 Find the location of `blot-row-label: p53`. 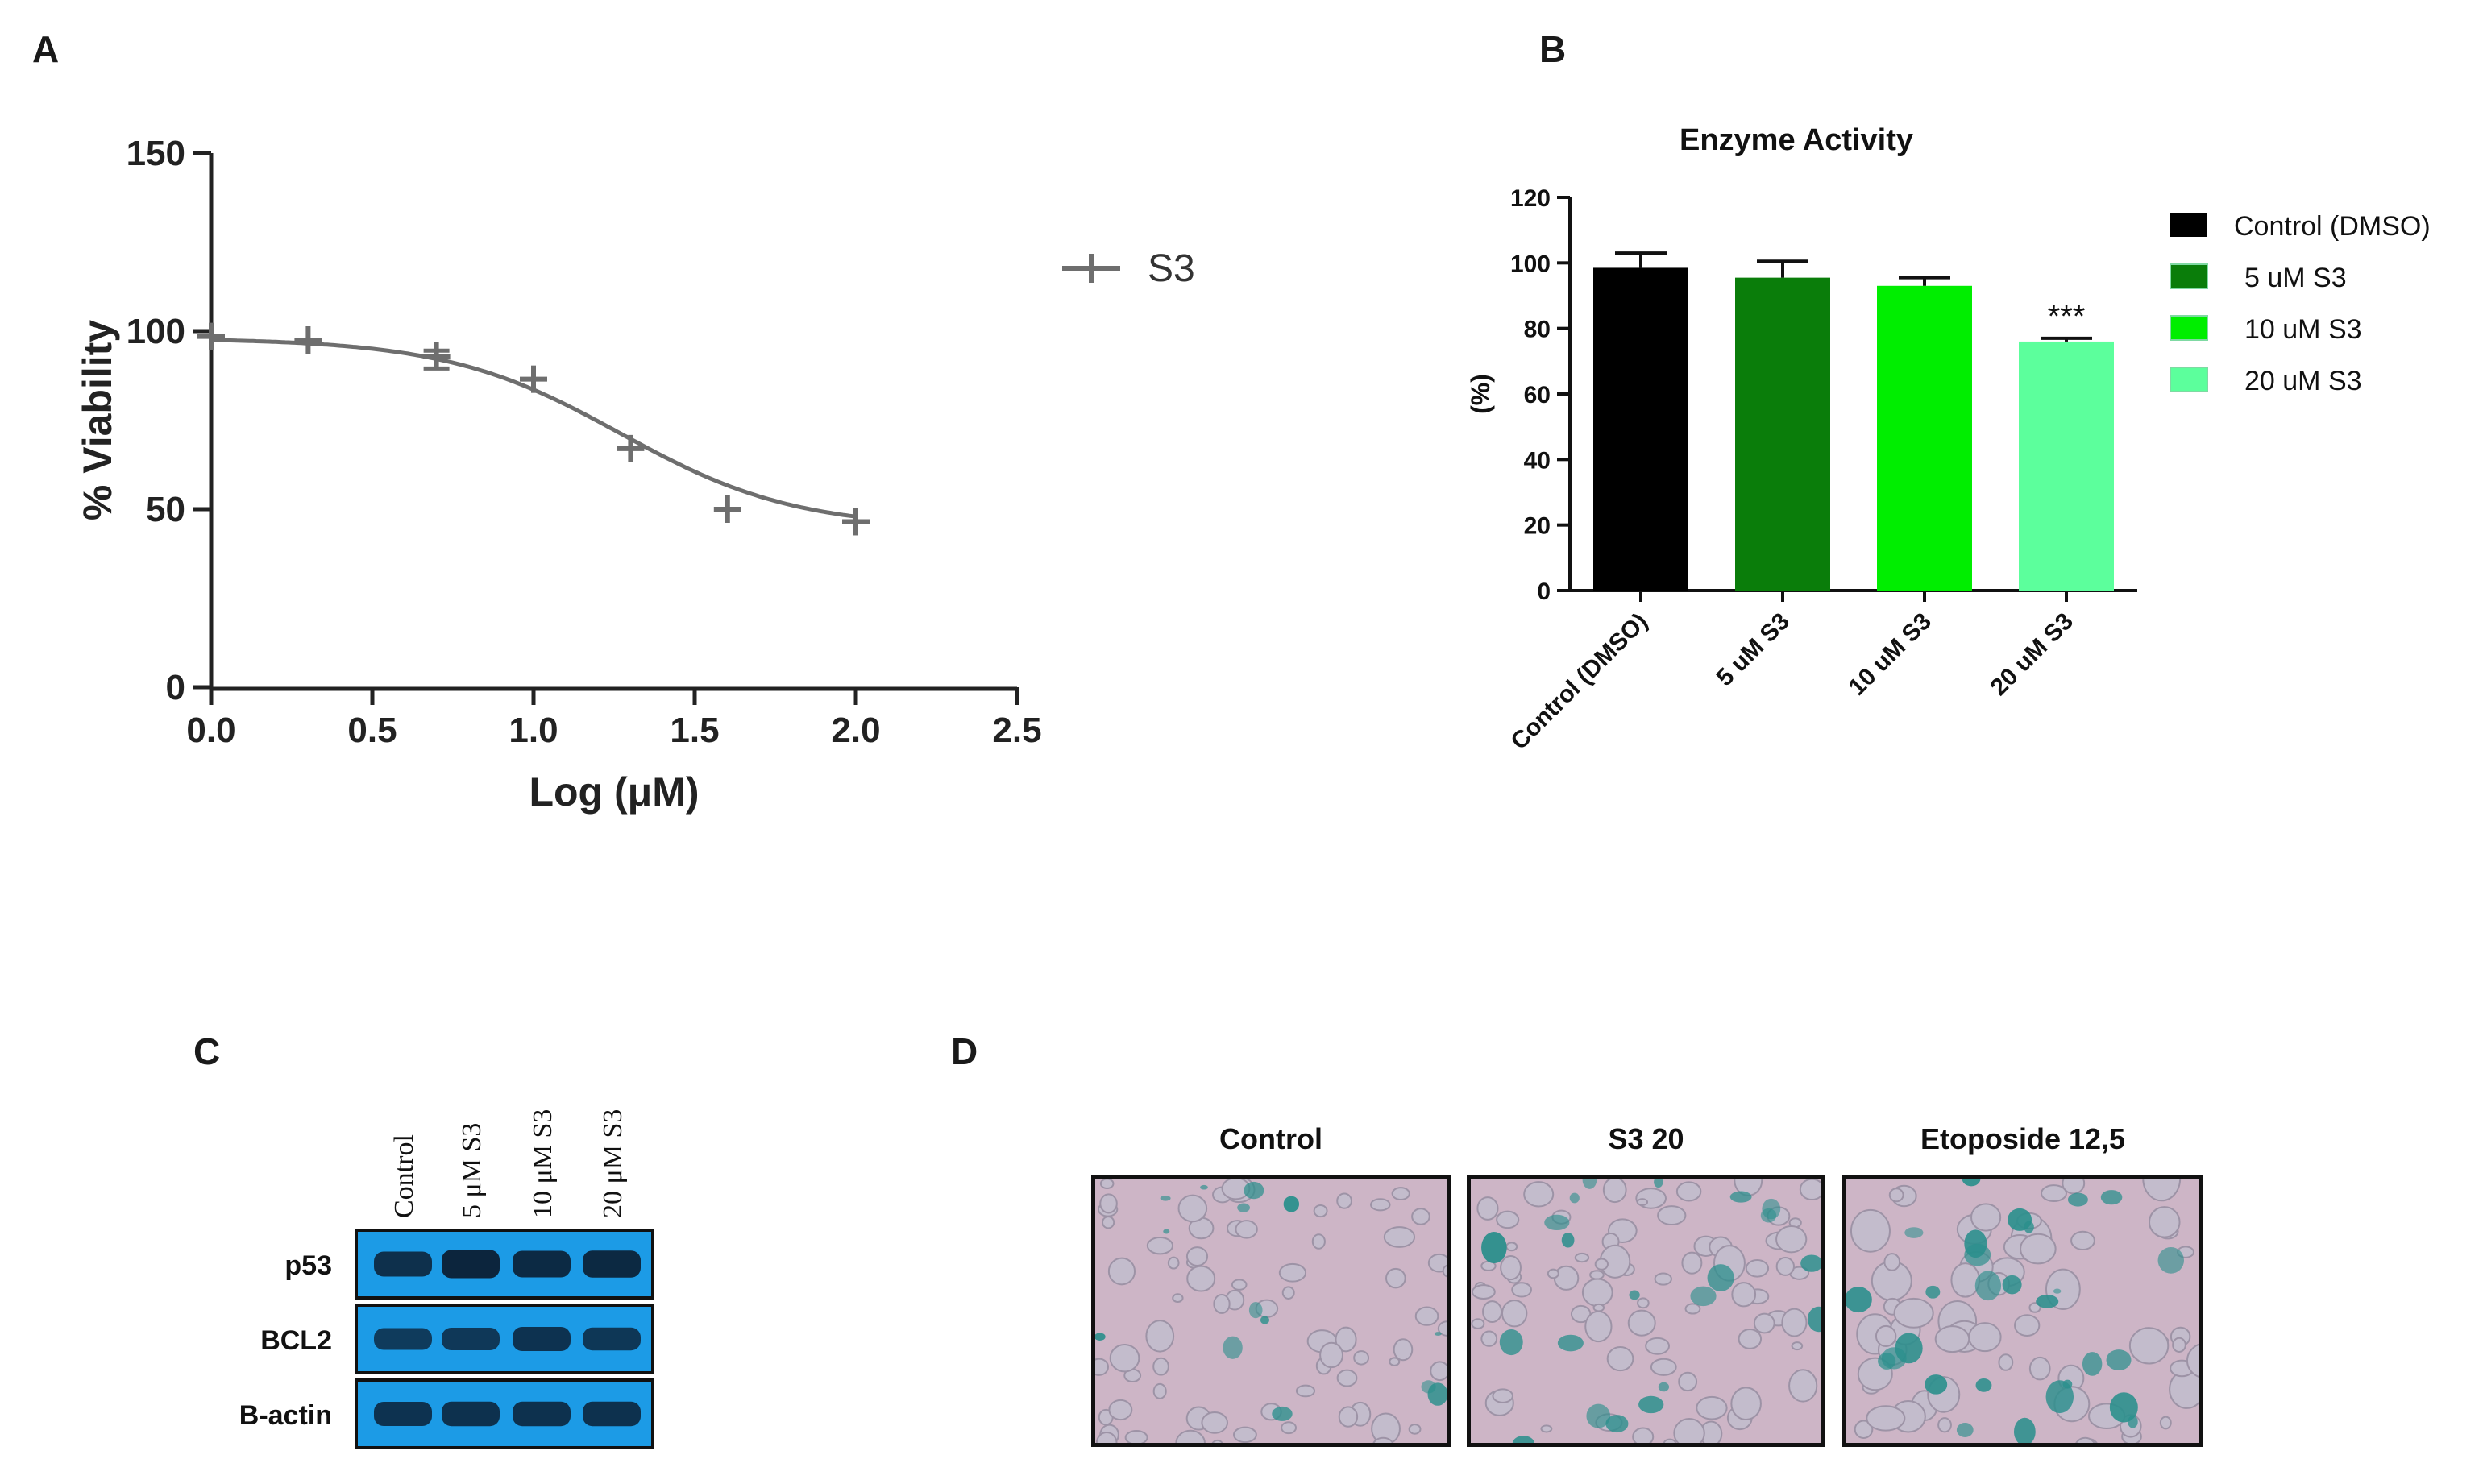

blot-row-label: p53 is located at coordinates (308, 1265).